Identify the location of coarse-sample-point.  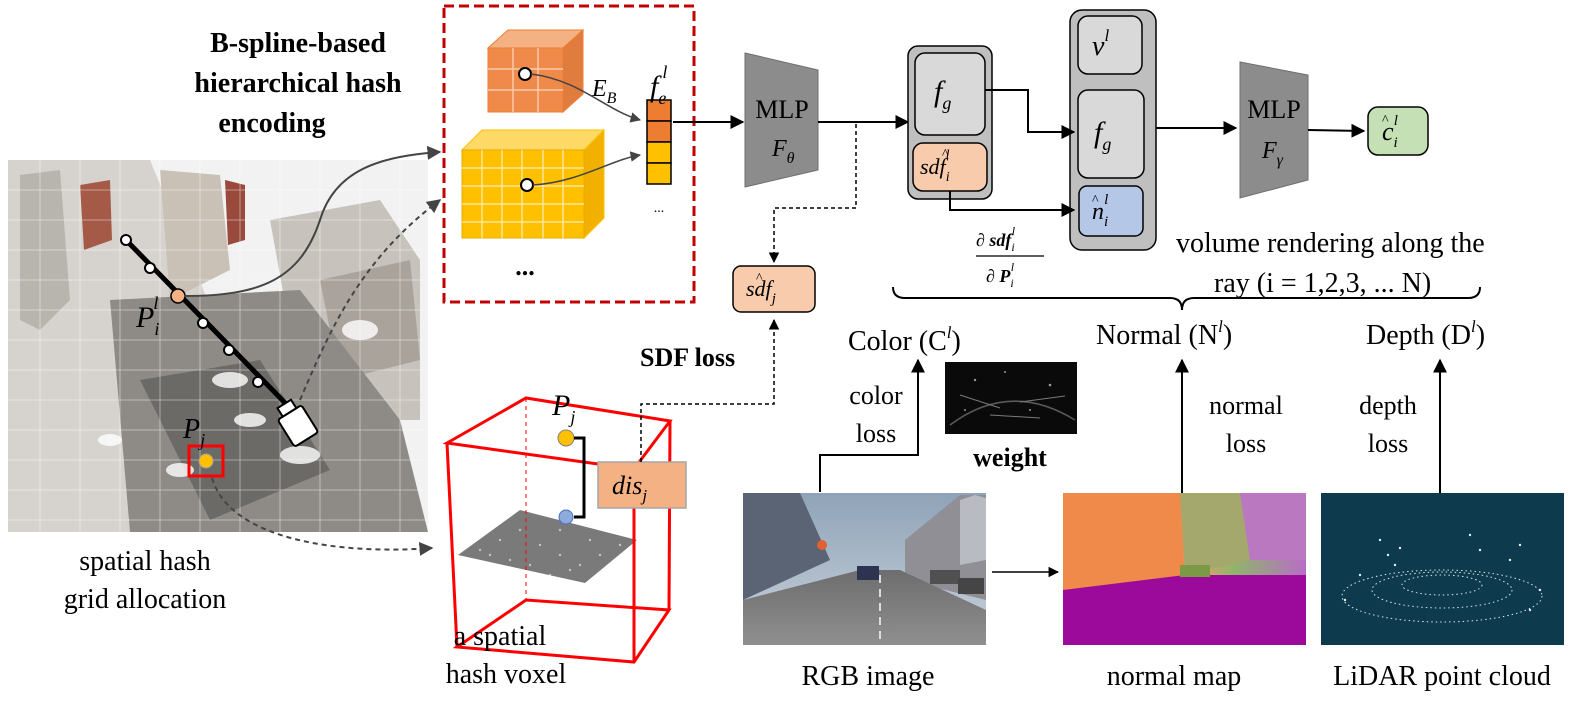
(525, 74).